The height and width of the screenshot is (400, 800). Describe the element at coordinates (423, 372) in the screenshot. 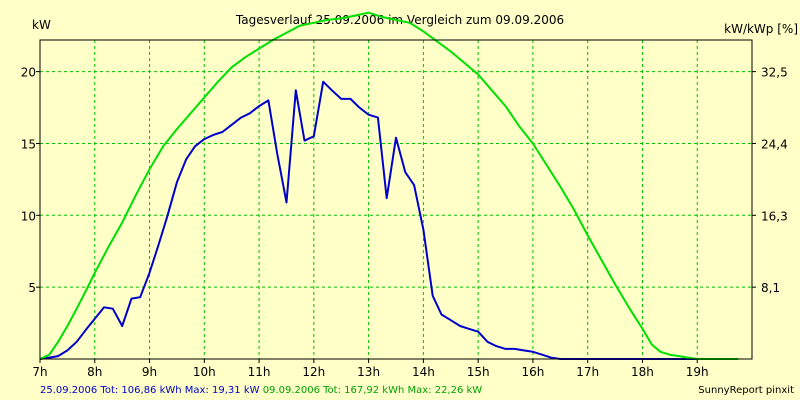

I see `x-tick-label-7: 14h` at that location.